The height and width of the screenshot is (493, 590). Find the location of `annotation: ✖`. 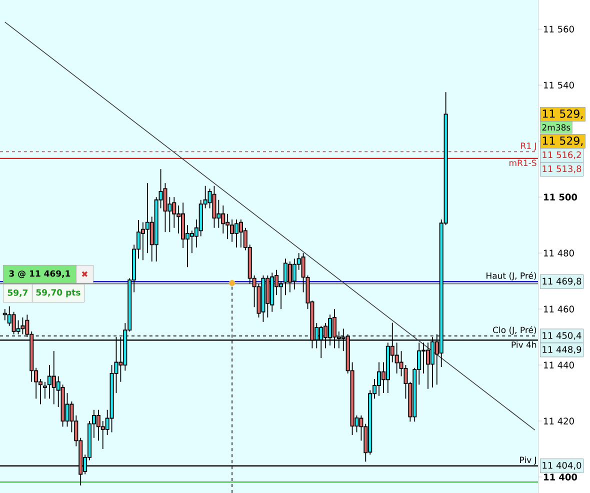

annotation: ✖ is located at coordinates (85, 274).